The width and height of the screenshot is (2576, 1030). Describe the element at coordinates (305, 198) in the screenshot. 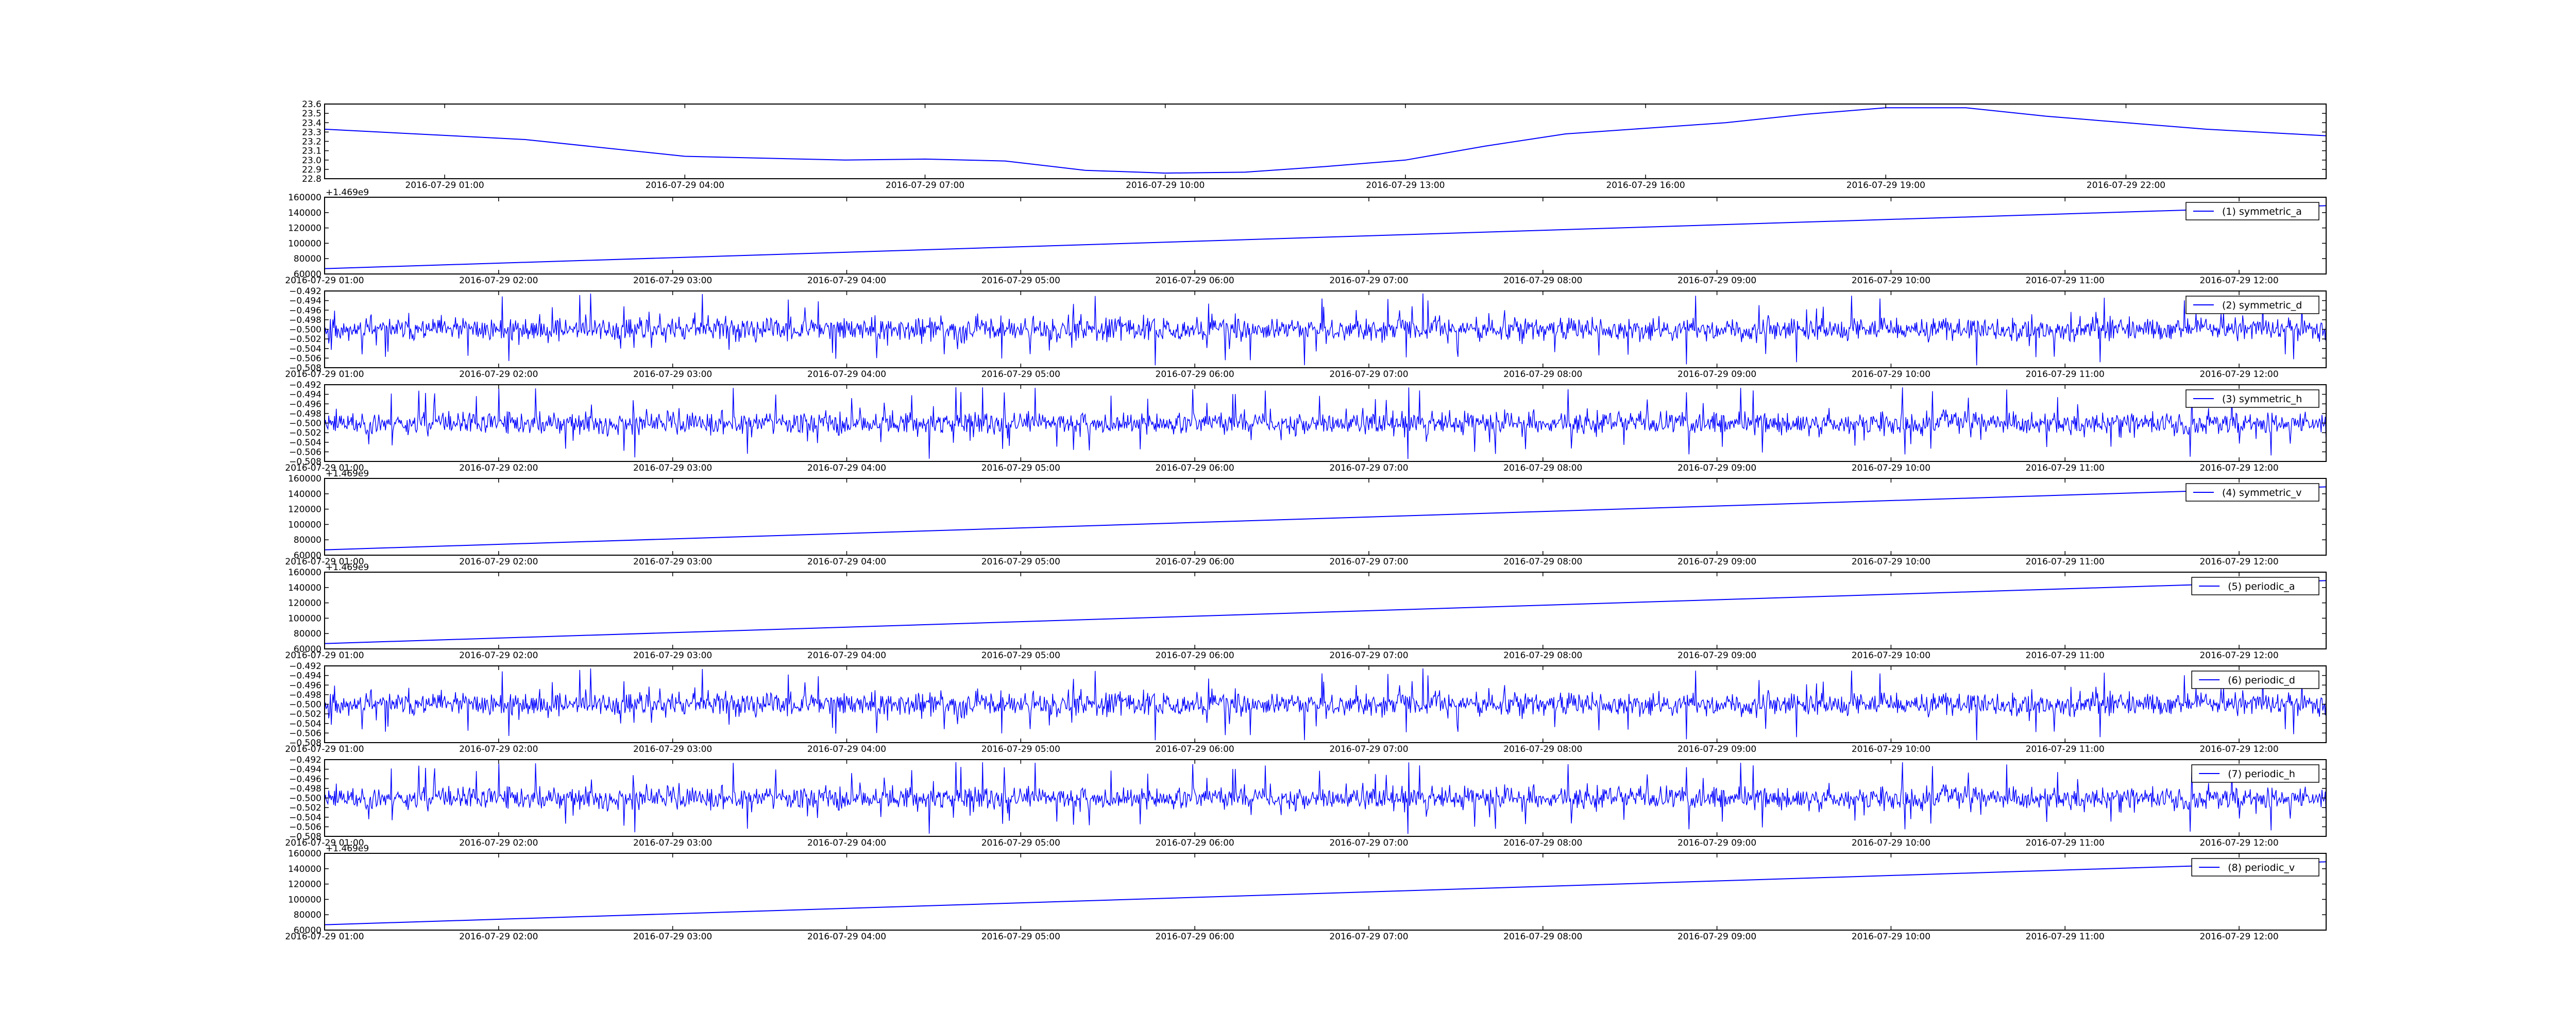

I see `y-tick-label: 160000` at that location.